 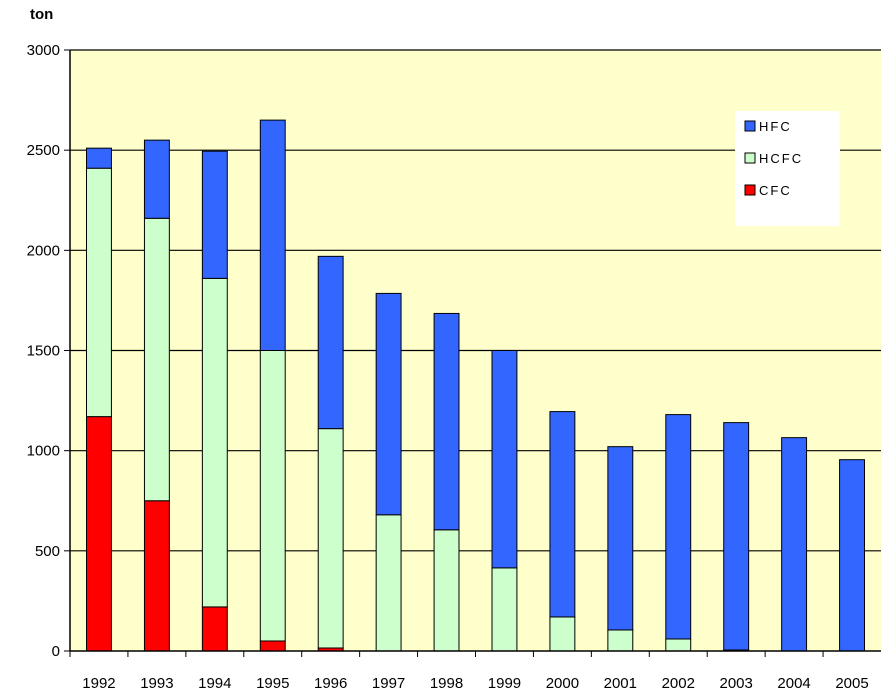 I want to click on x-tick-label: 2004, so click(x=793, y=683).